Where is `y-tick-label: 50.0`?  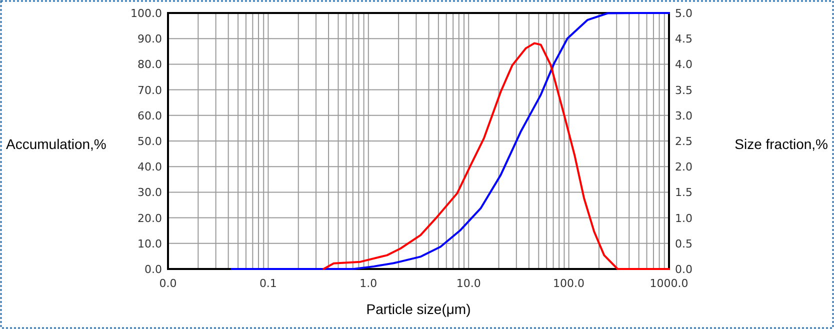 y-tick-label: 50.0 is located at coordinates (150, 141).